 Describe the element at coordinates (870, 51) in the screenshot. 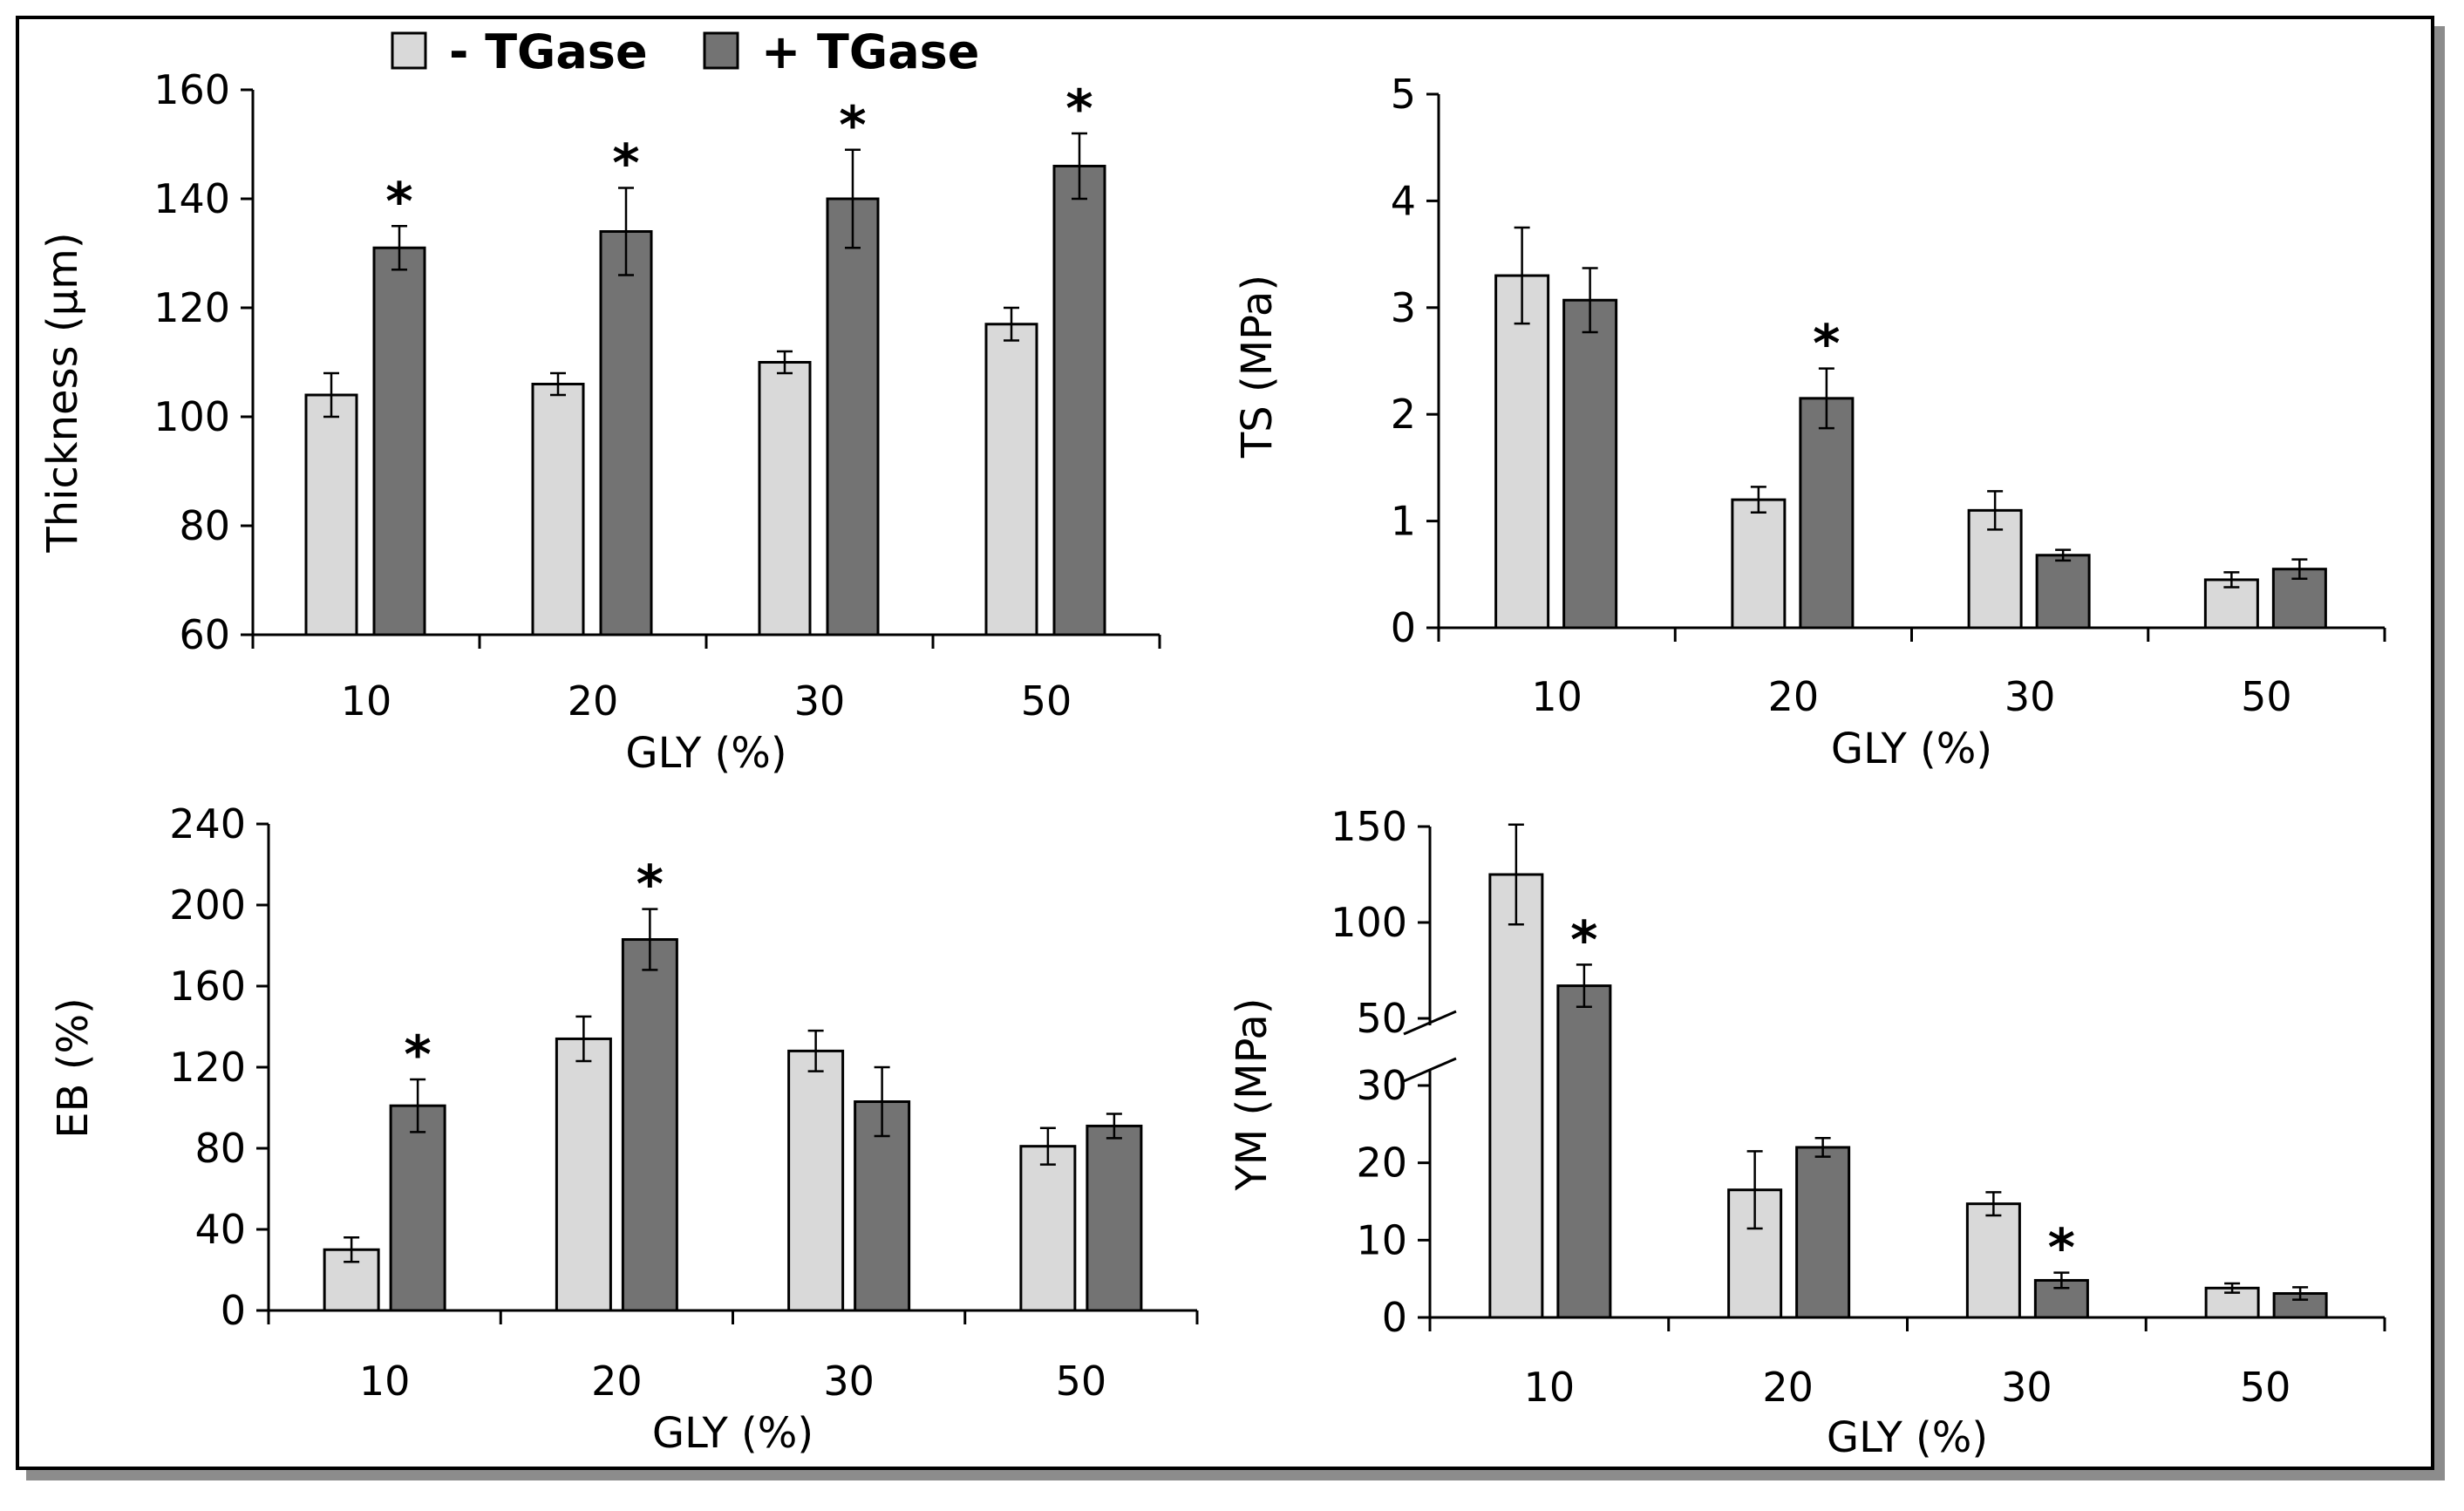

I see `legend-label-plus-tgase: + TGase` at that location.